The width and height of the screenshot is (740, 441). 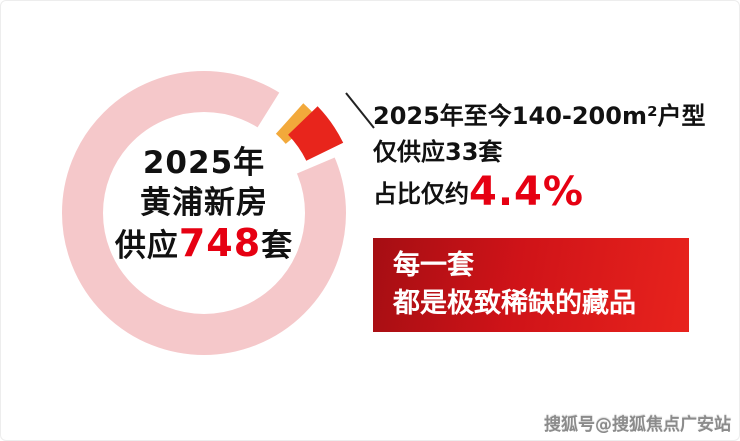 I want to click on percent-value: 4.4%, so click(x=526, y=192).